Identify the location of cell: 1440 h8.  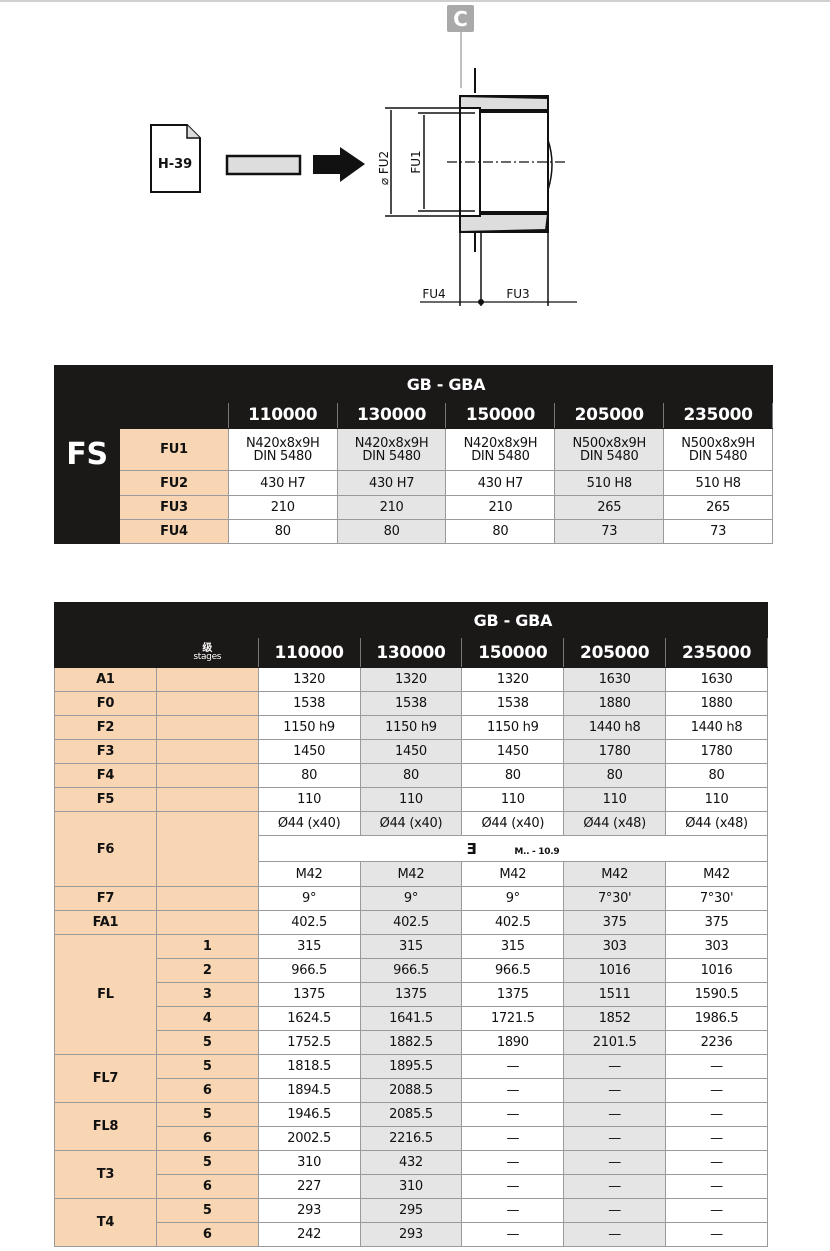
(615, 727).